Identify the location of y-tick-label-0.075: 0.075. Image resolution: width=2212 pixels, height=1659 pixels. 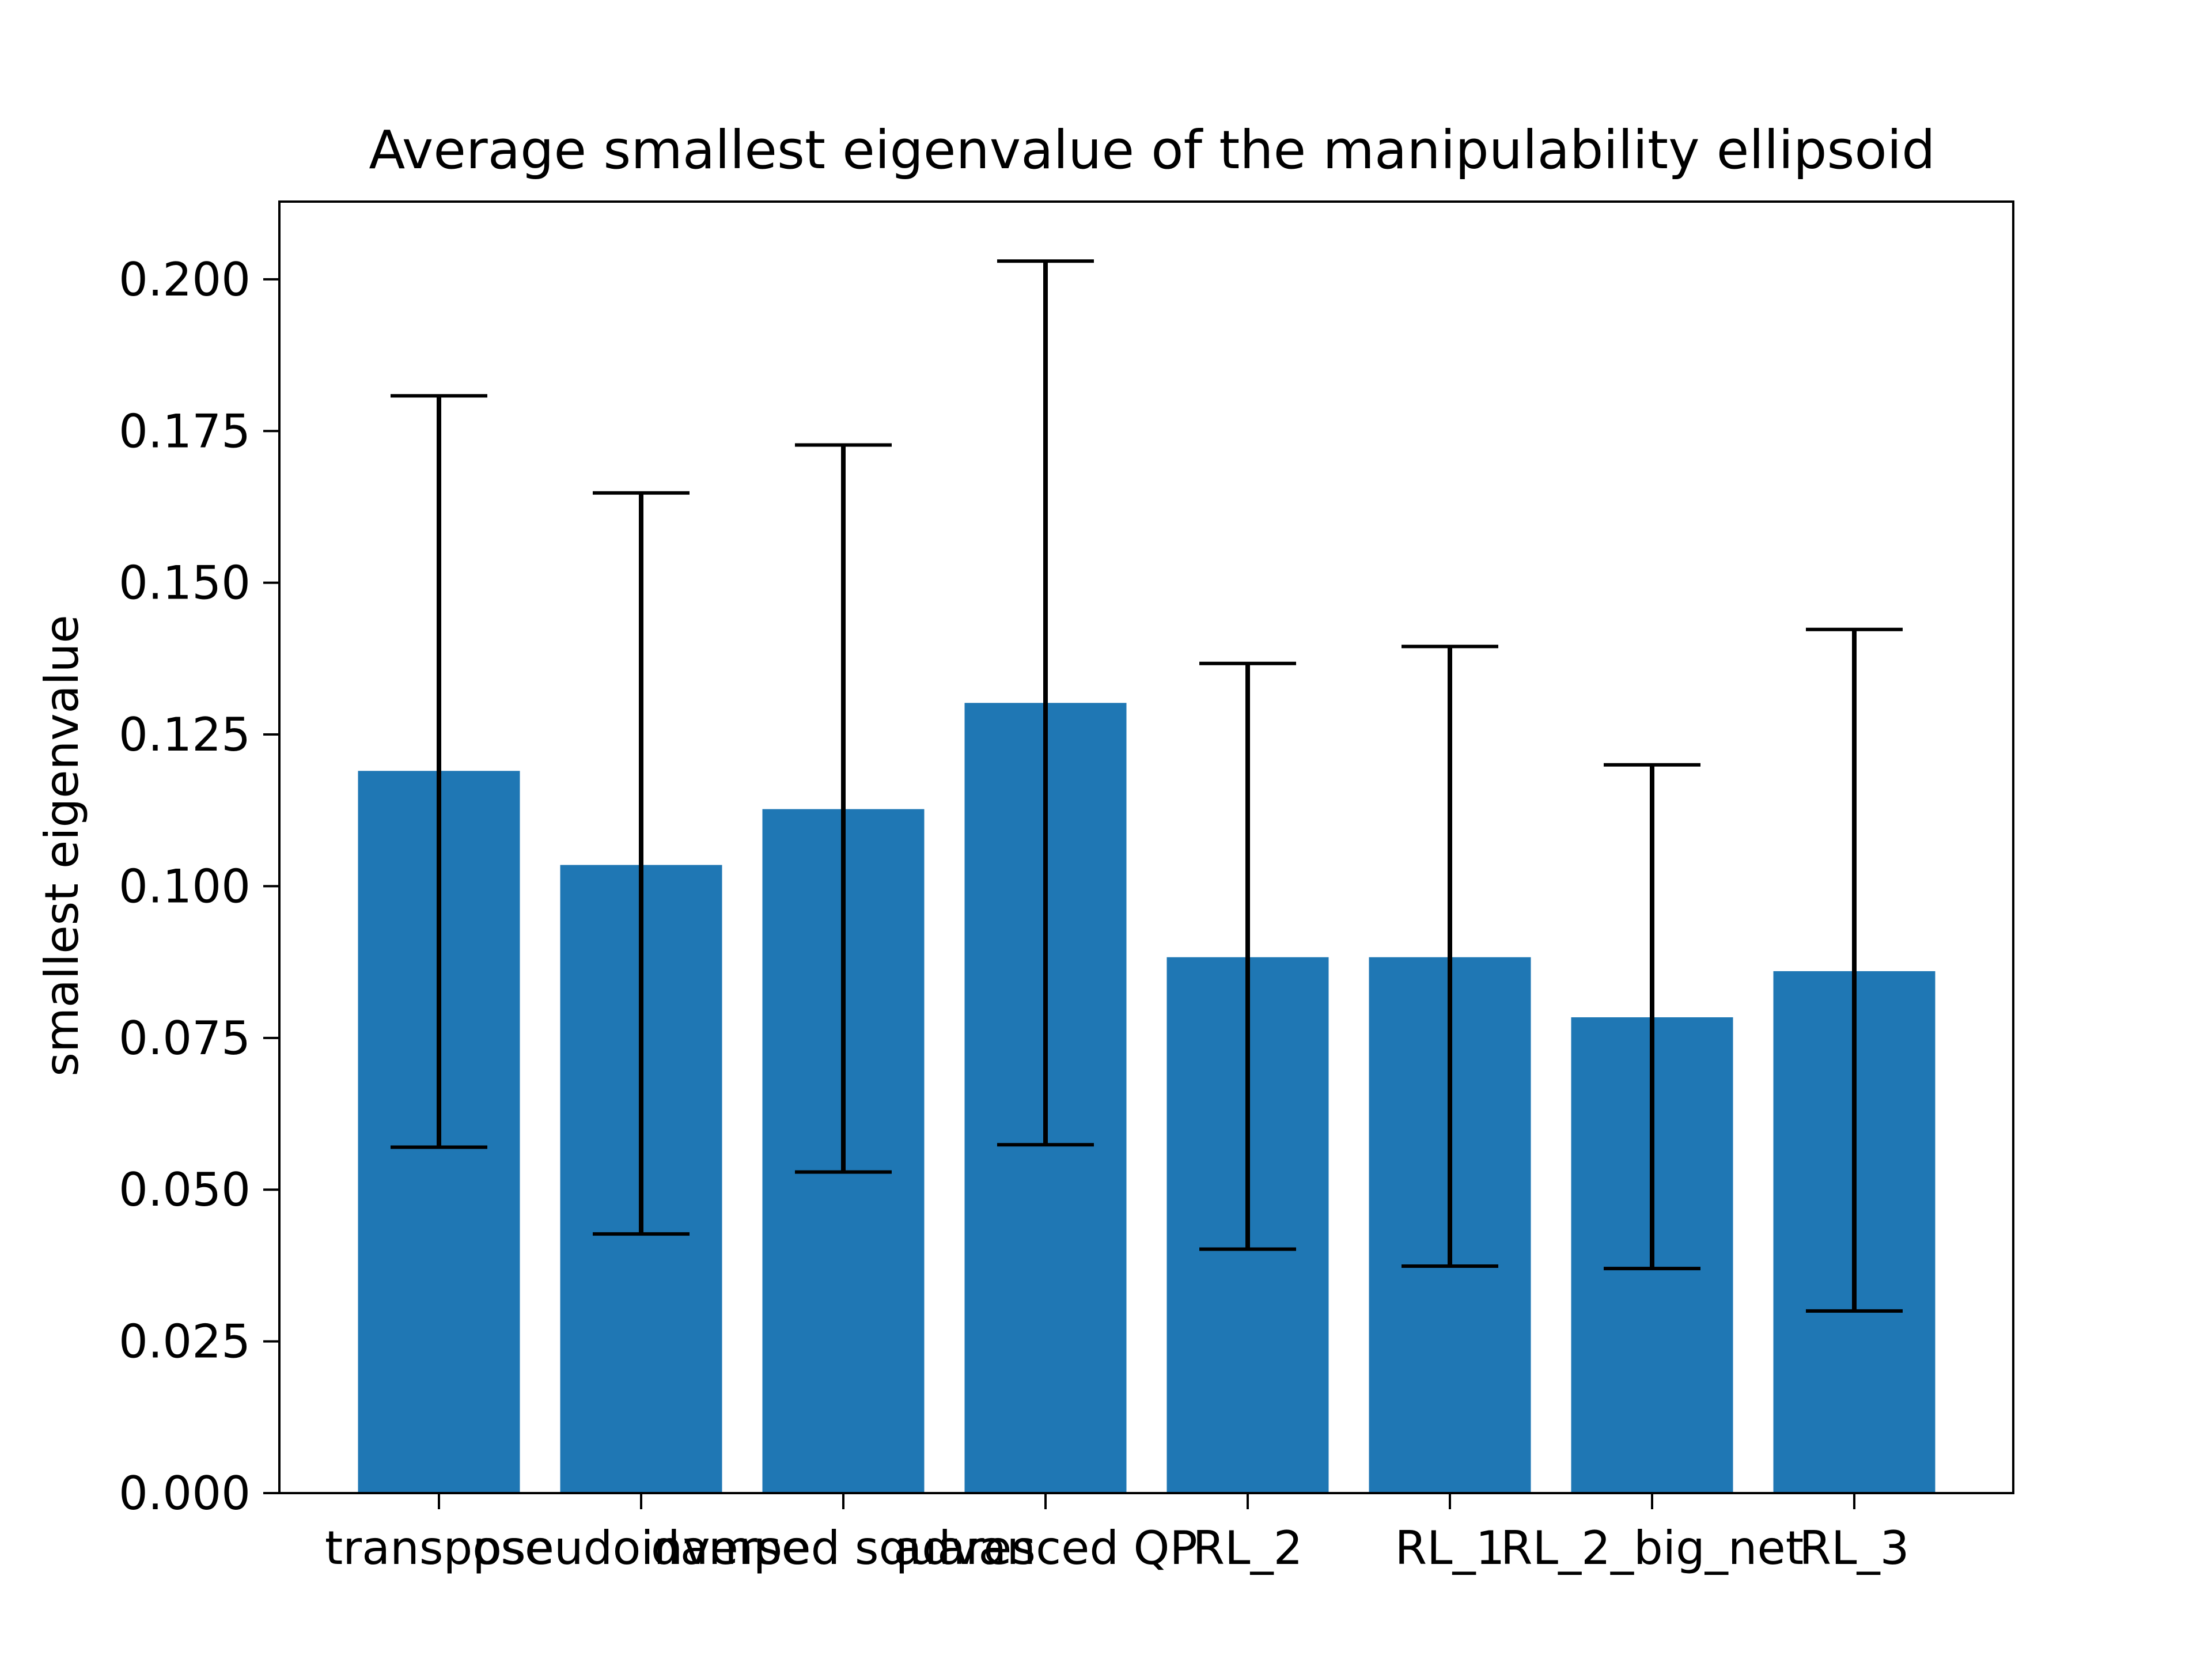
(185, 1038).